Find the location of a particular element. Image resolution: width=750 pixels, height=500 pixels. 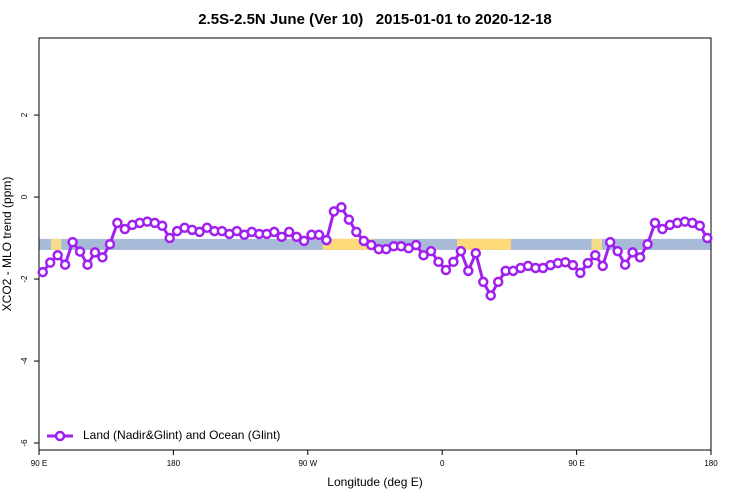

x-tick-label: 0 is located at coordinates (442, 463).